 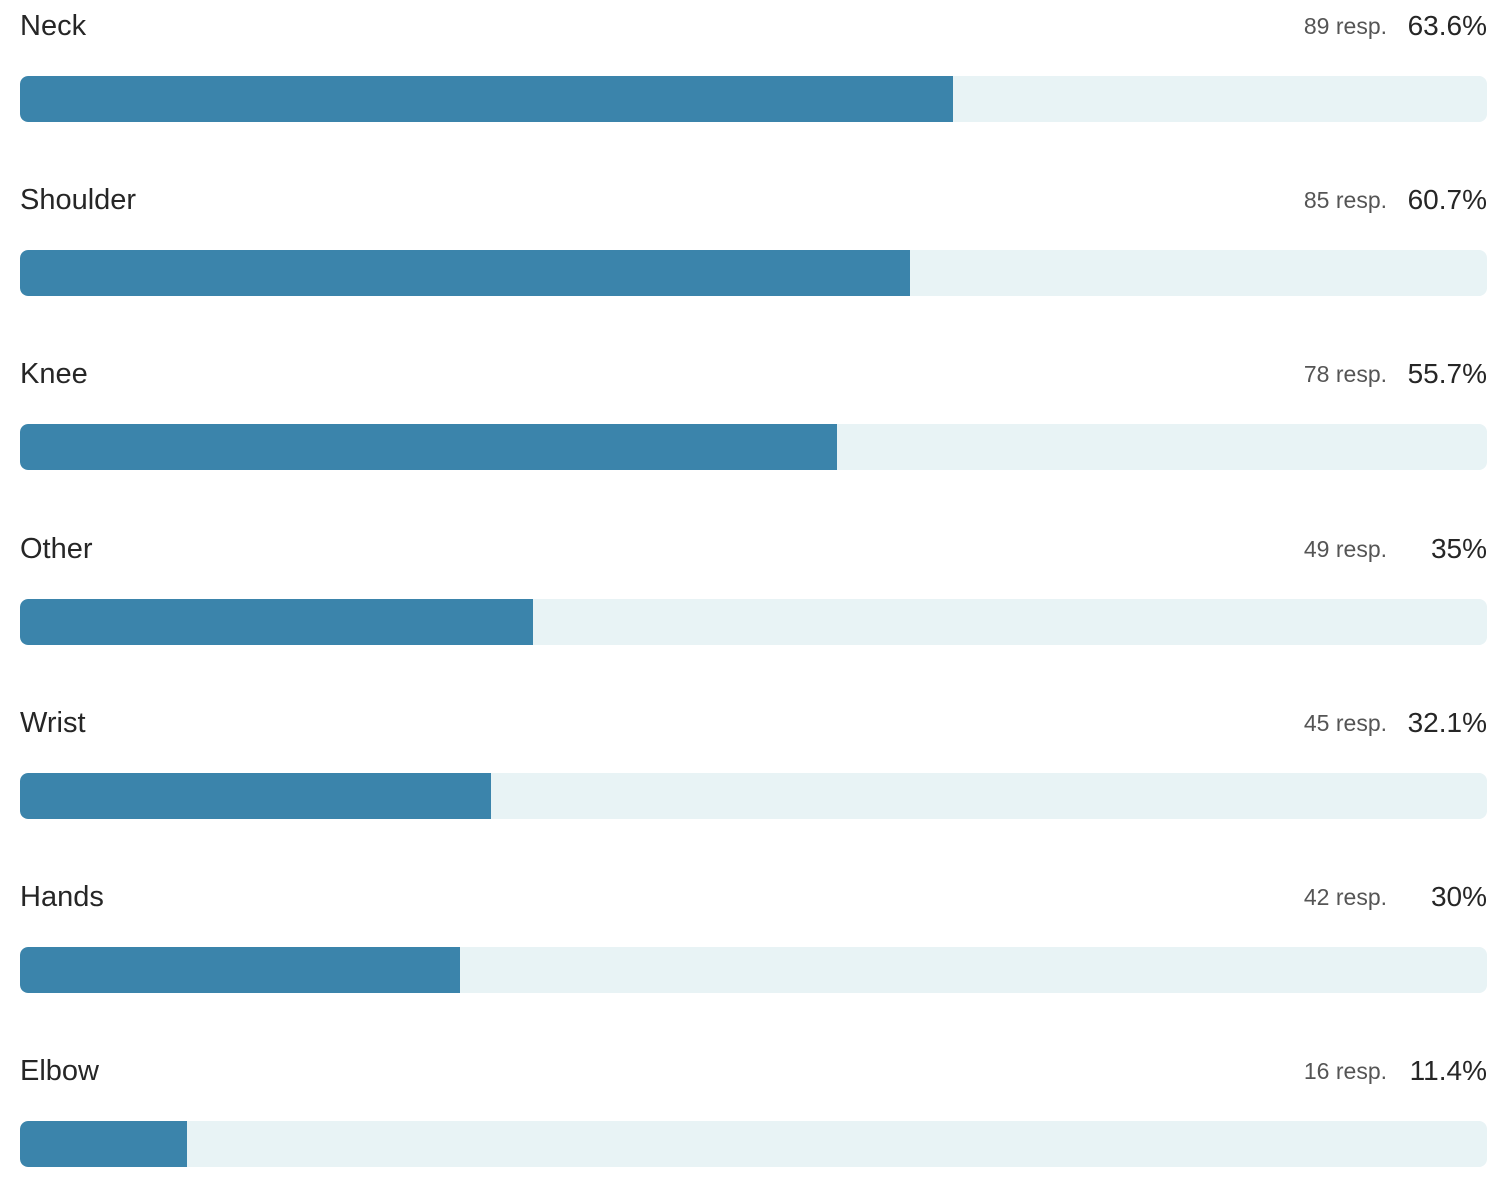 I want to click on percent-label: 30%, so click(x=1458, y=896).